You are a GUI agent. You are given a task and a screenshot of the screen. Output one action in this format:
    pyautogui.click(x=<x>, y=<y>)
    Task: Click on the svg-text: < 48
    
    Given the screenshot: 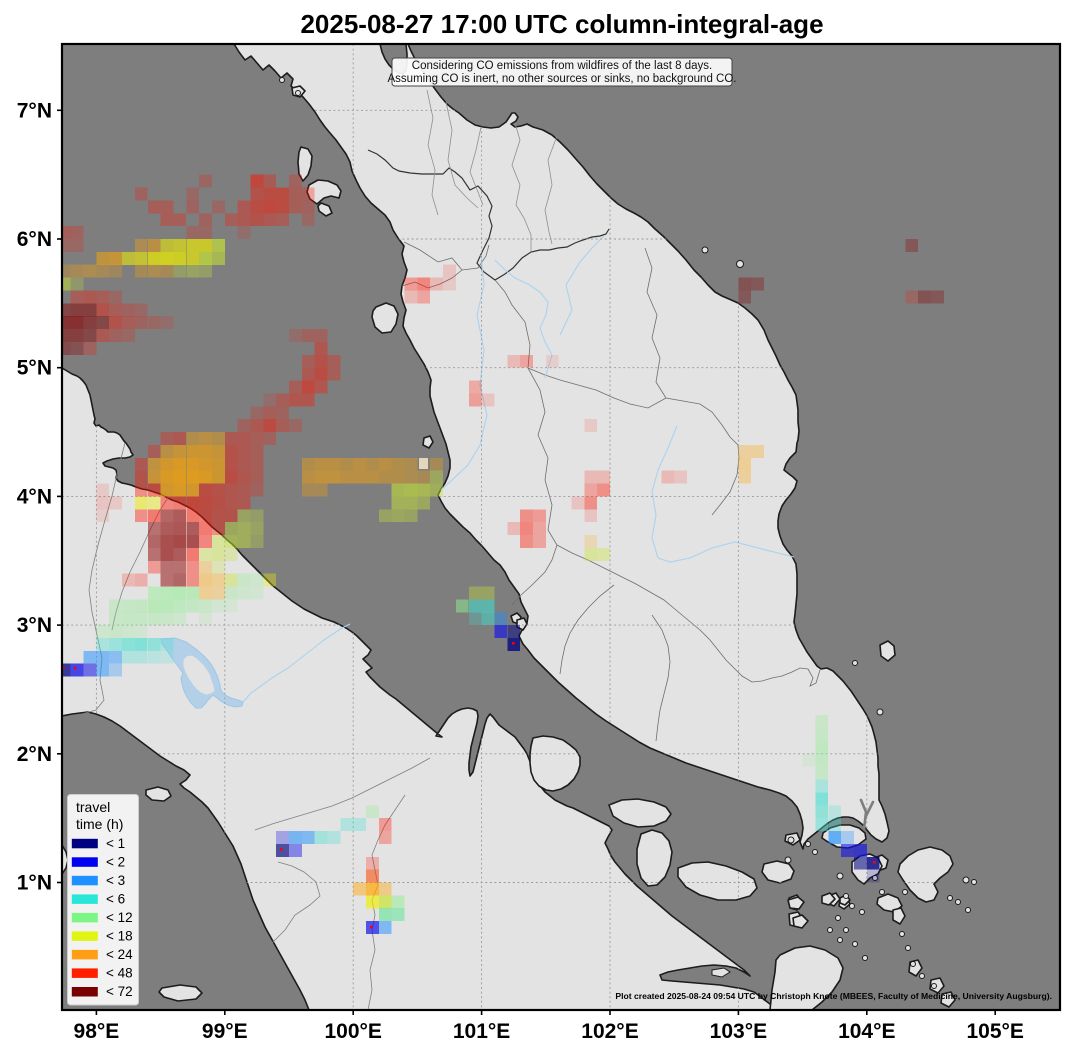 What is the action you would take?
    pyautogui.click(x=119, y=972)
    